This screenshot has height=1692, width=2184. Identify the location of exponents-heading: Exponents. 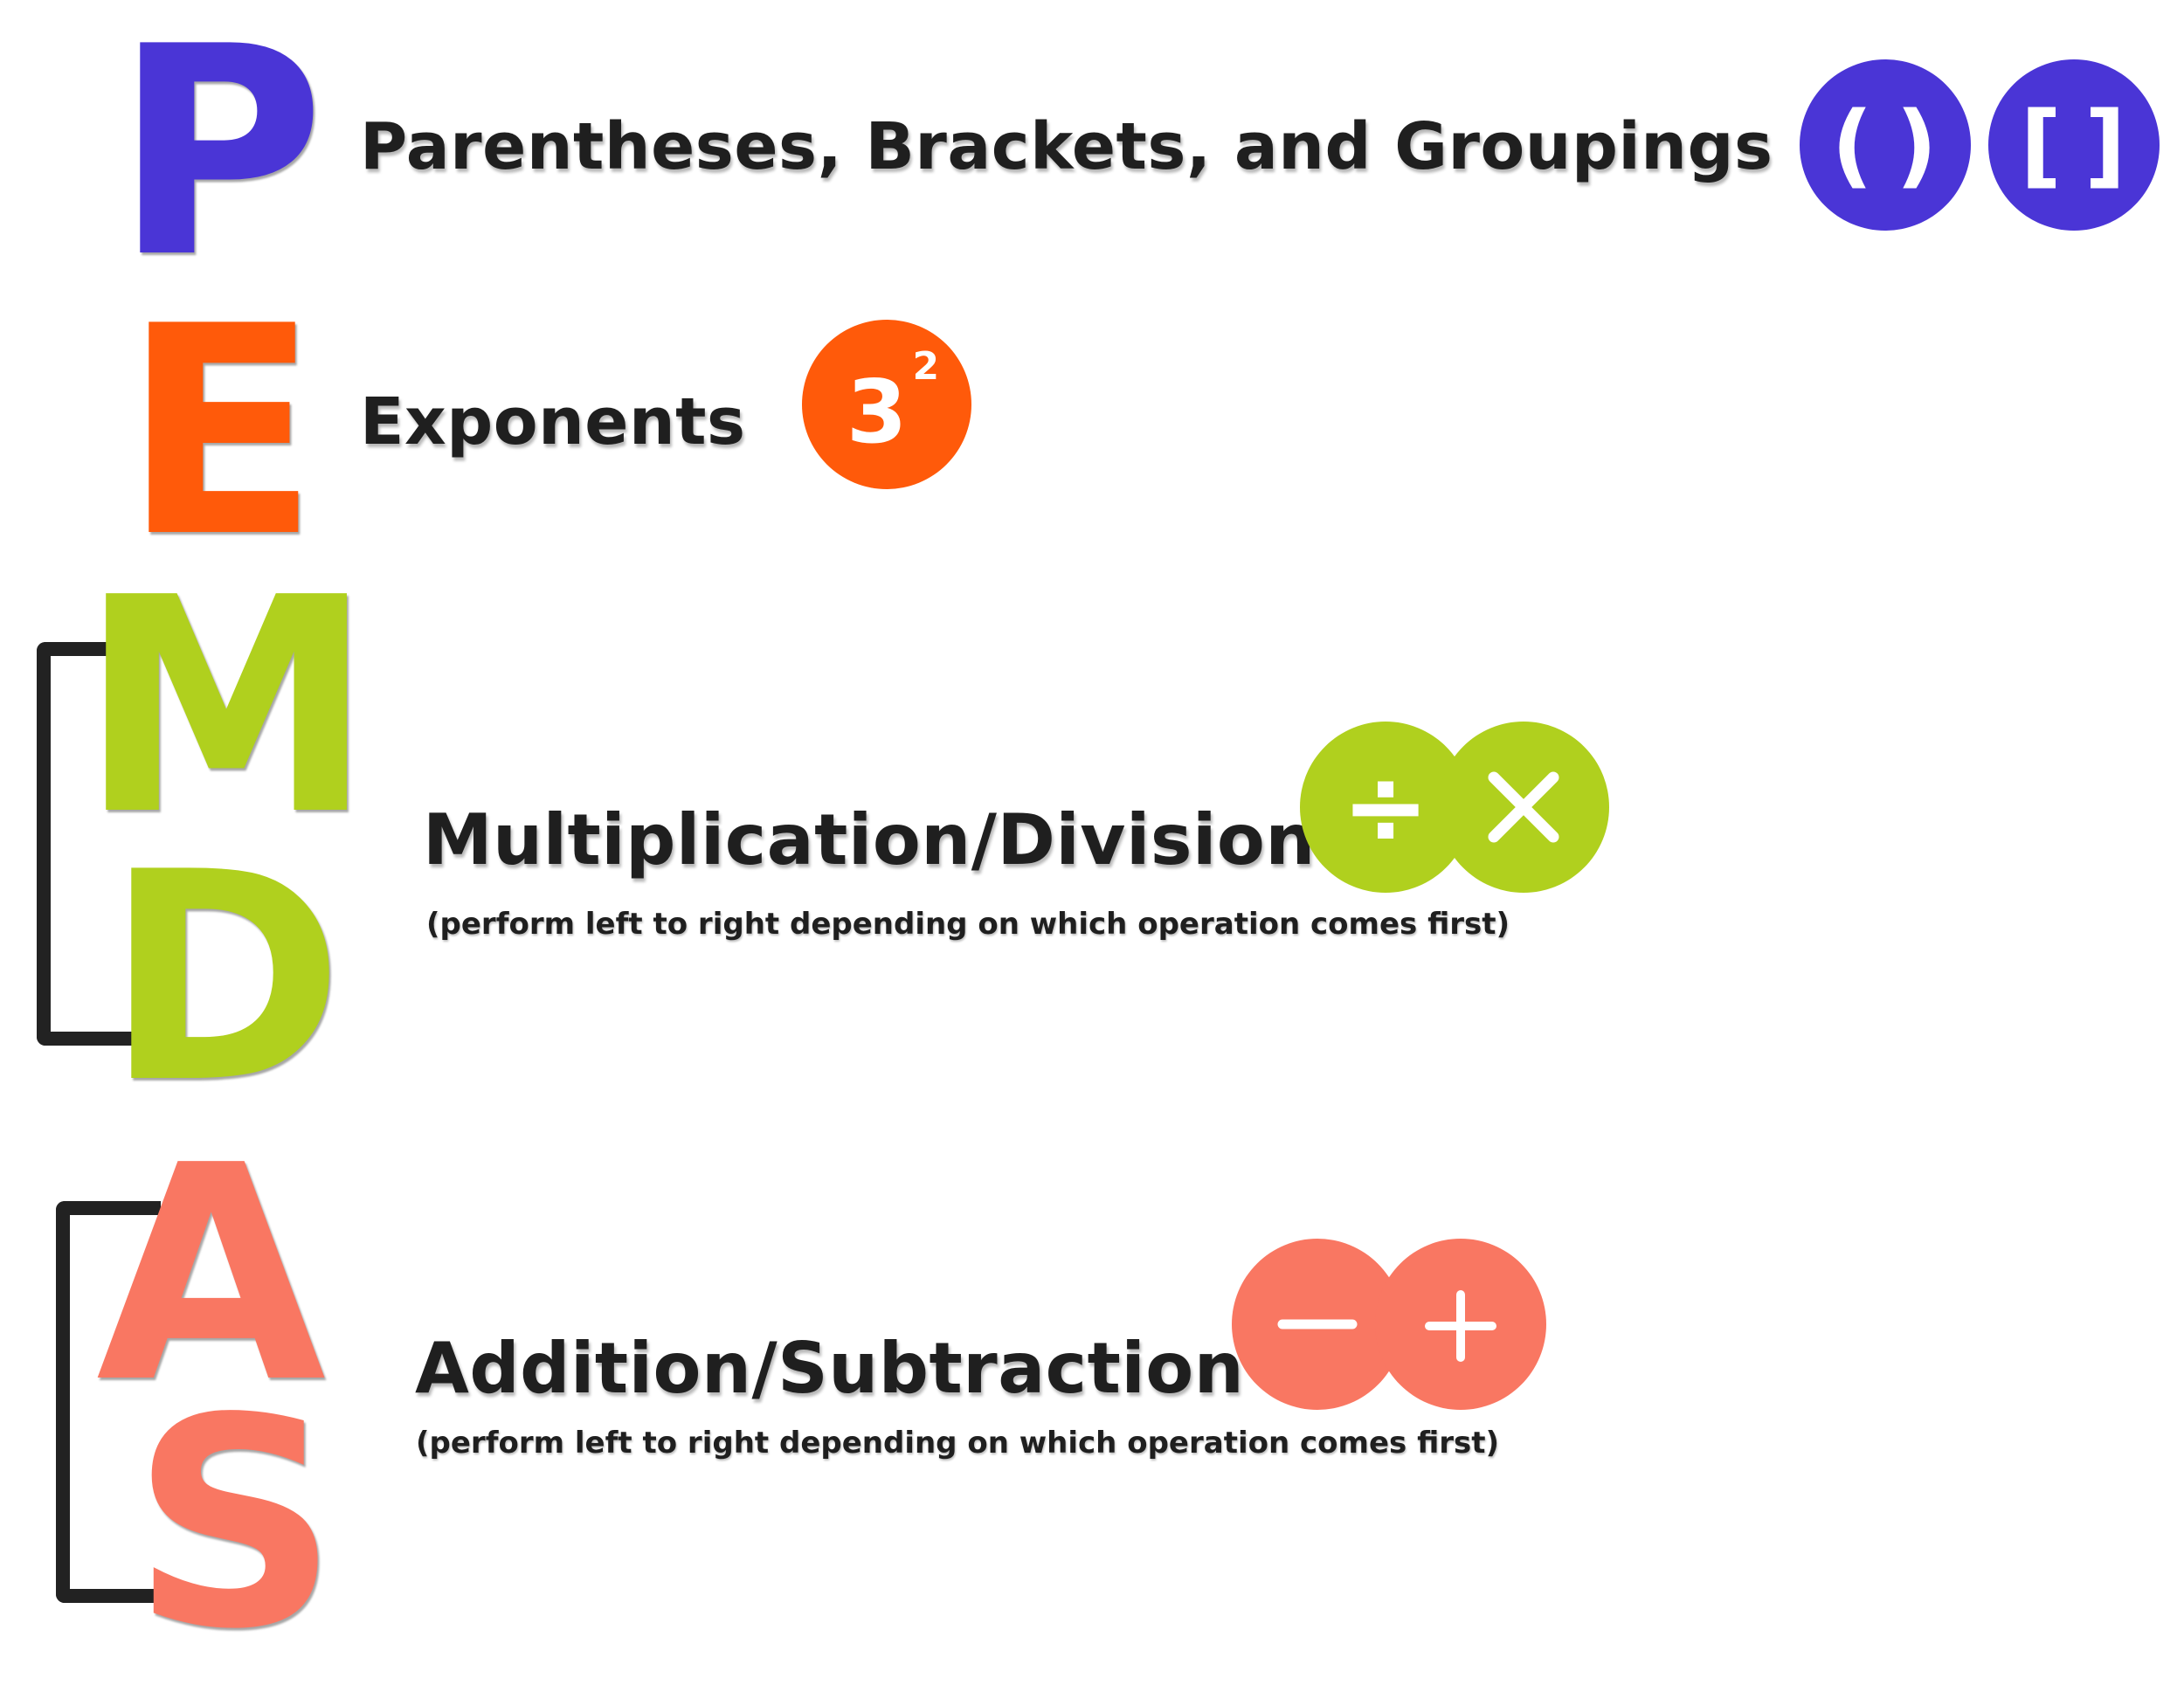
(553, 421).